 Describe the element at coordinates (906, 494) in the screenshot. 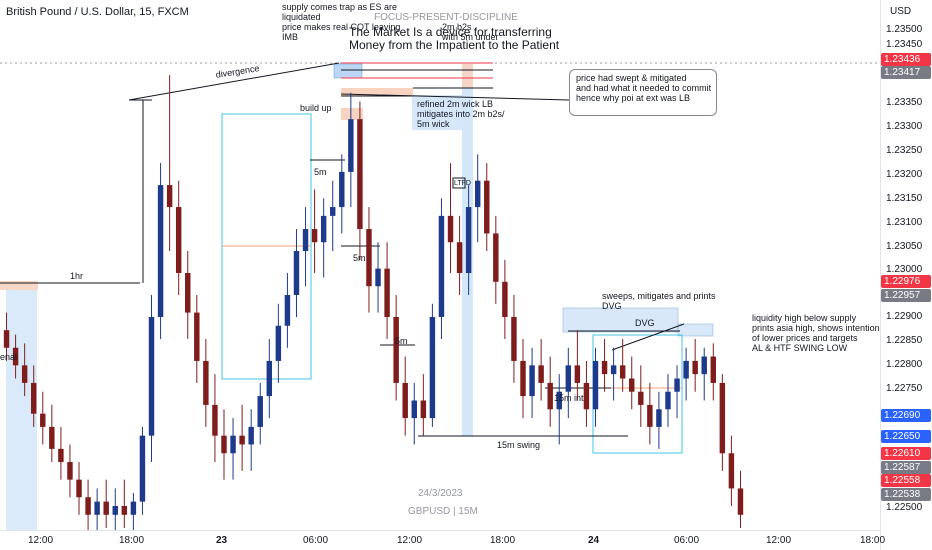

I see `price-tag: 1.22538` at that location.